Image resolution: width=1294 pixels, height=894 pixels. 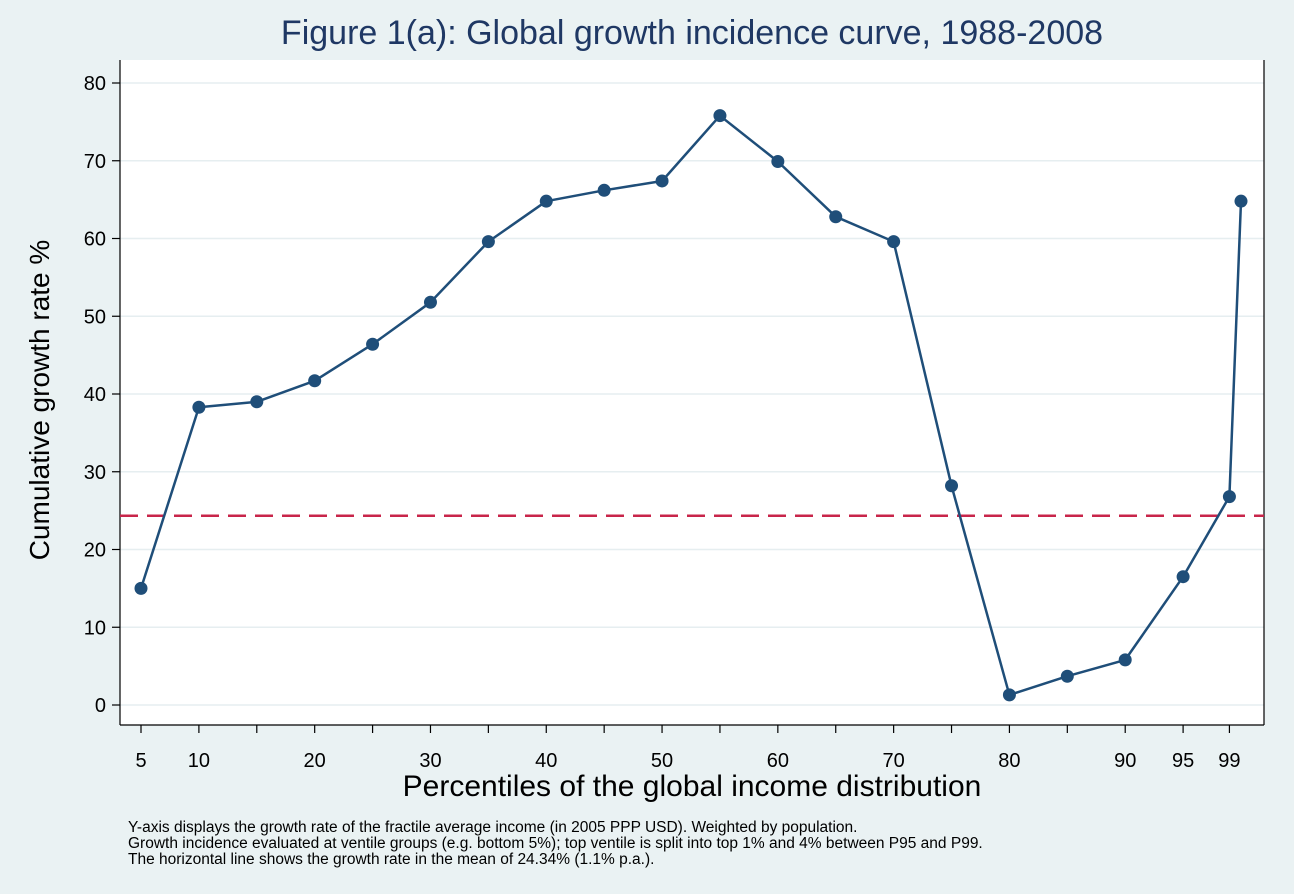 What do you see at coordinates (39, 400) in the screenshot?
I see `y-axis-label: Cumulative growth rate %` at bounding box center [39, 400].